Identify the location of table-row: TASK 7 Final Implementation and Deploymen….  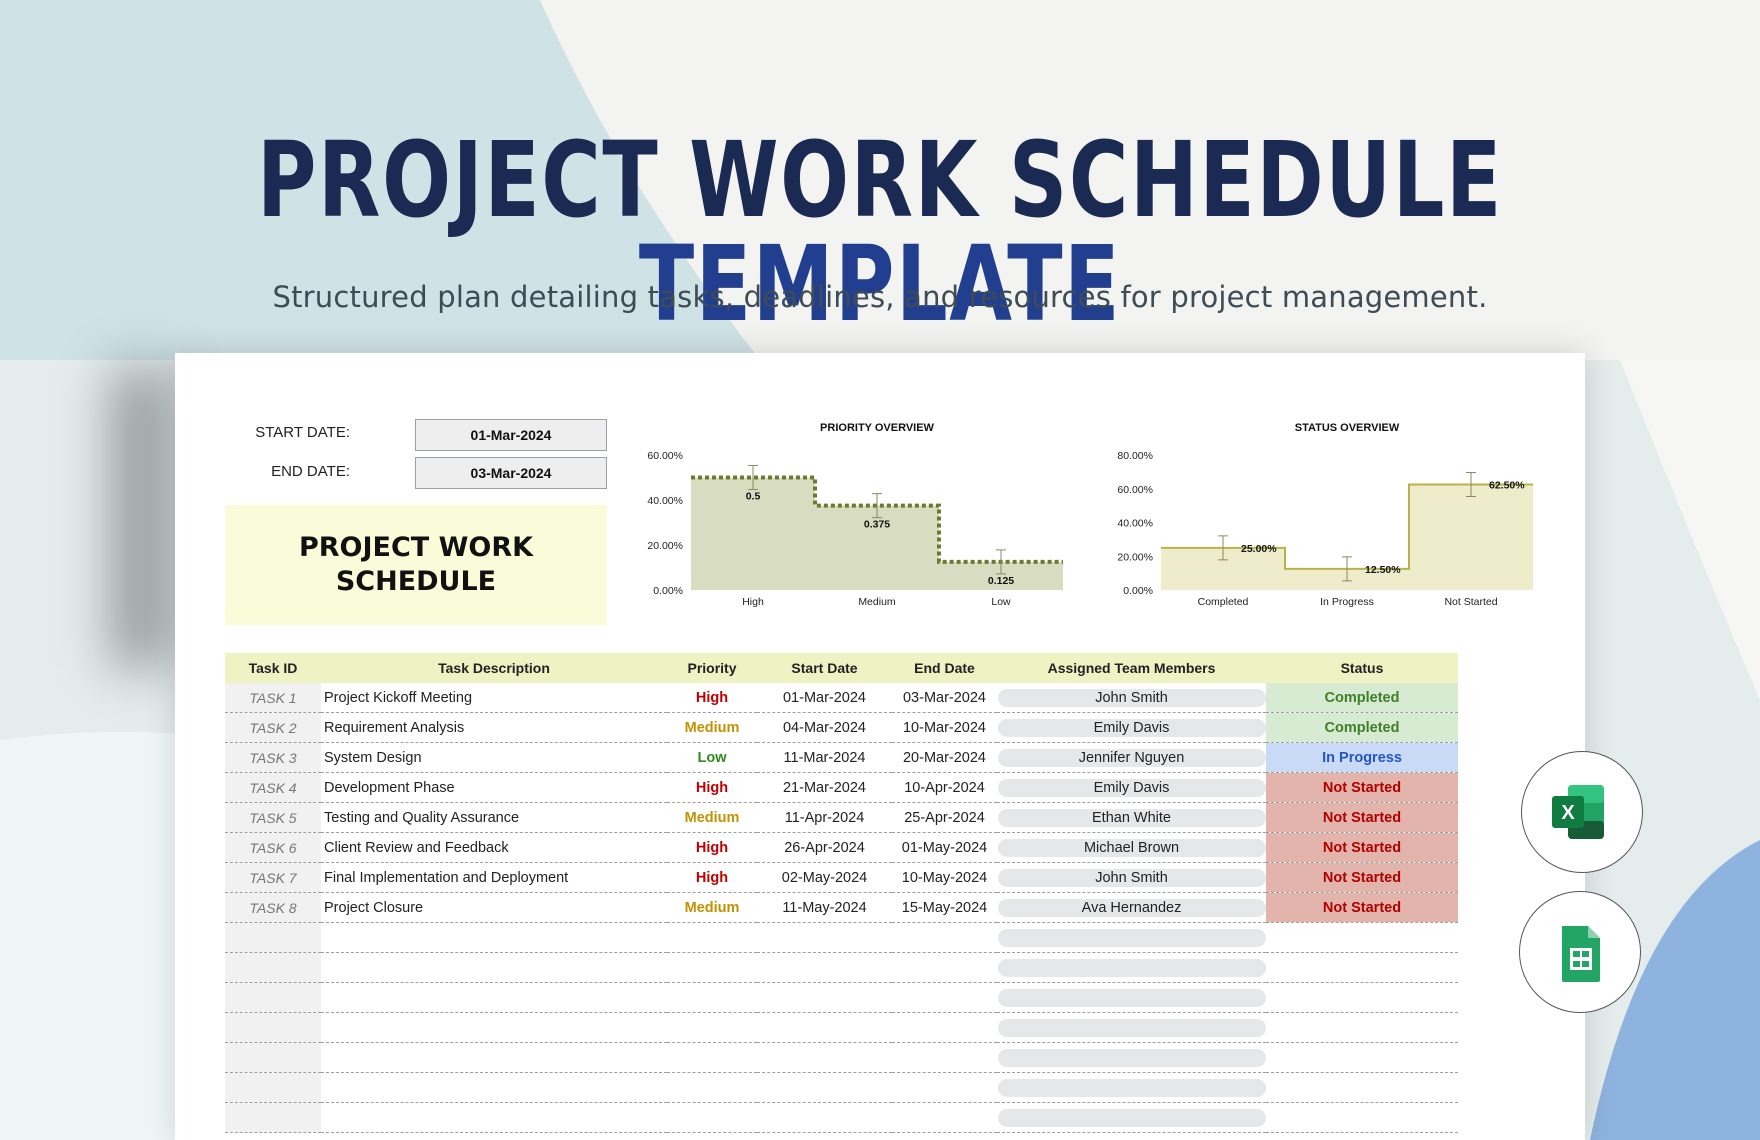
(841, 877).